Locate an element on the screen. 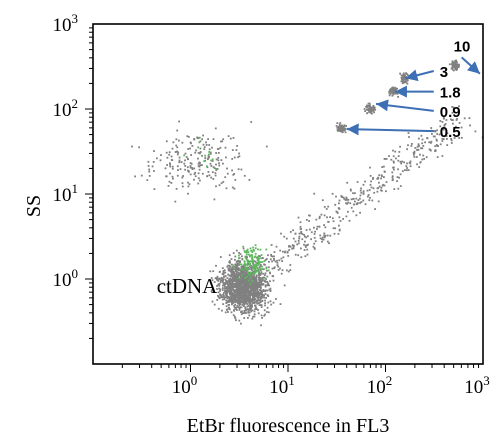 Image resolution: width=500 pixels, height=446 pixels. y-axis-label: SS is located at coordinates (34, 206).